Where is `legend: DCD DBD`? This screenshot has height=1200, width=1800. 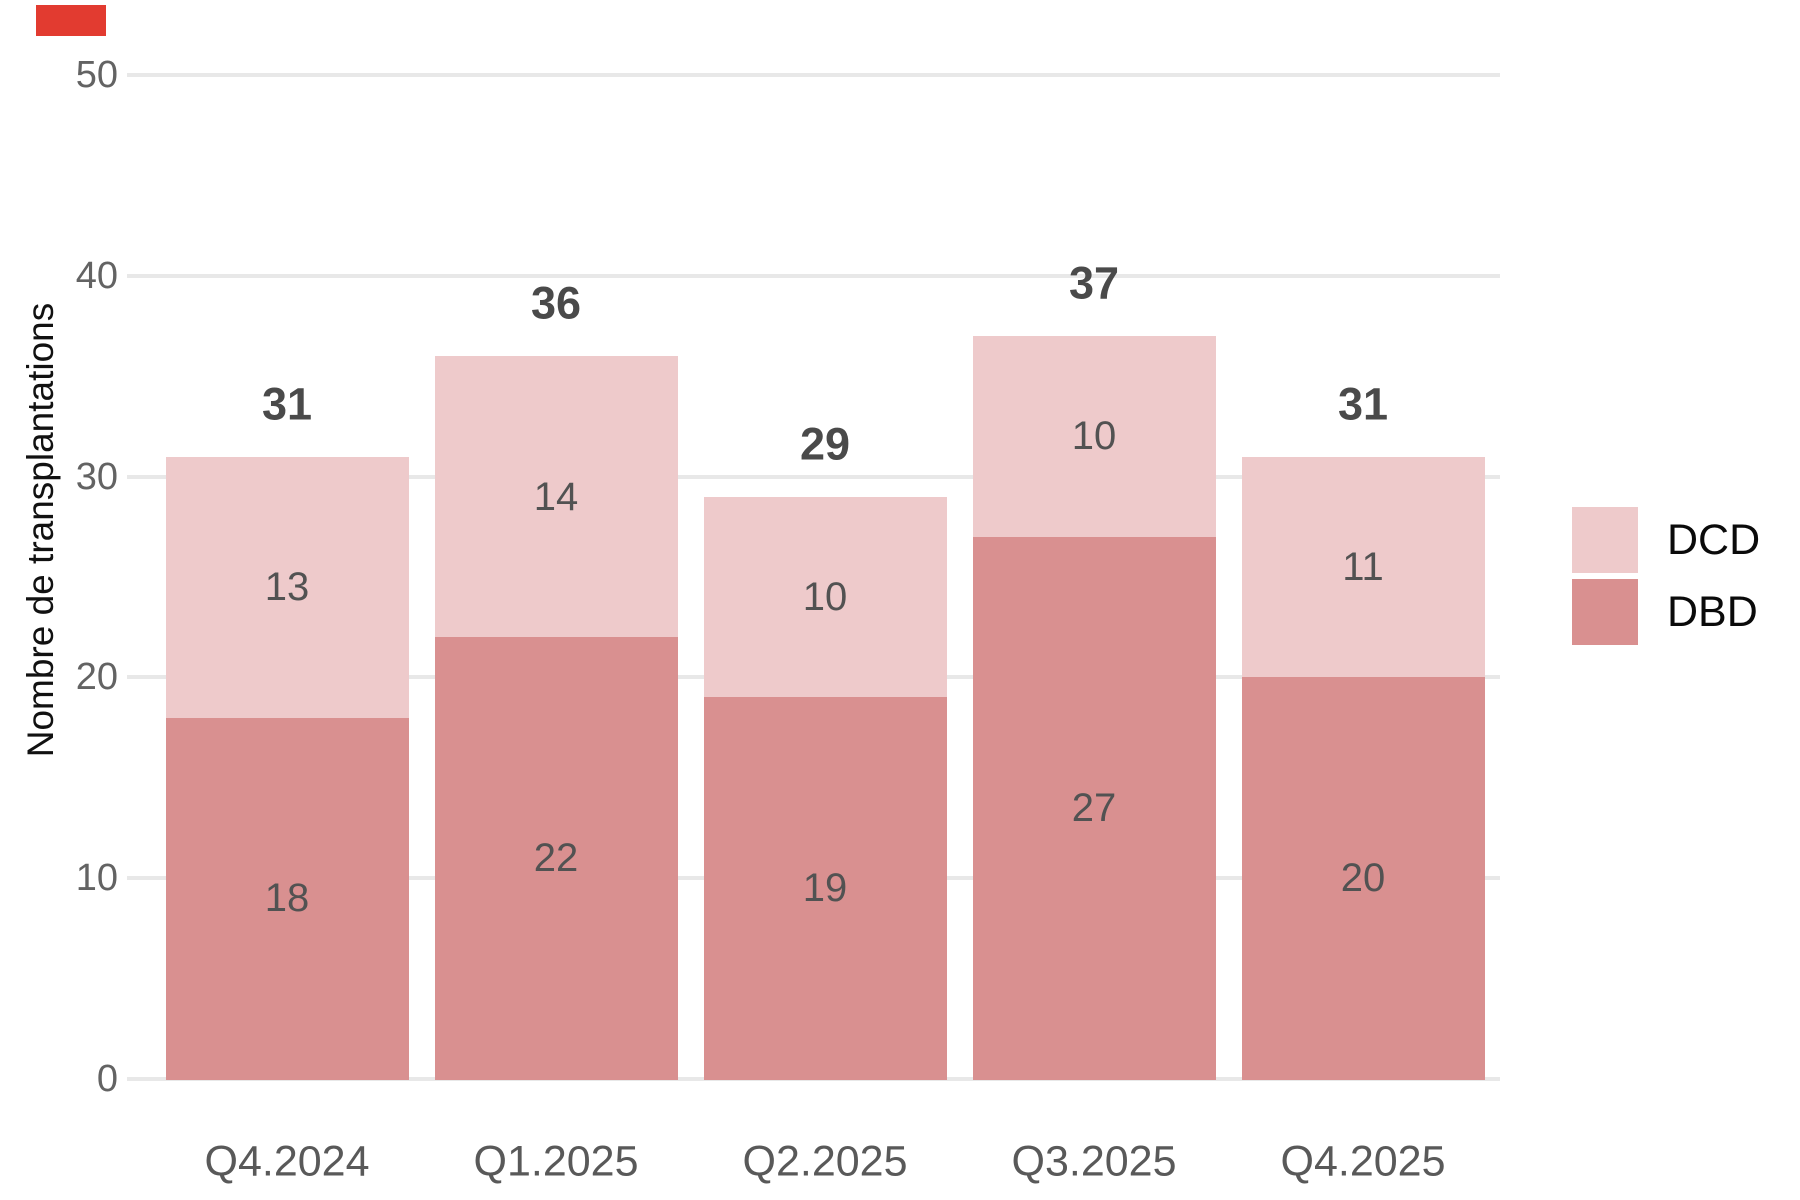
legend: DCD DBD is located at coordinates (1666, 579).